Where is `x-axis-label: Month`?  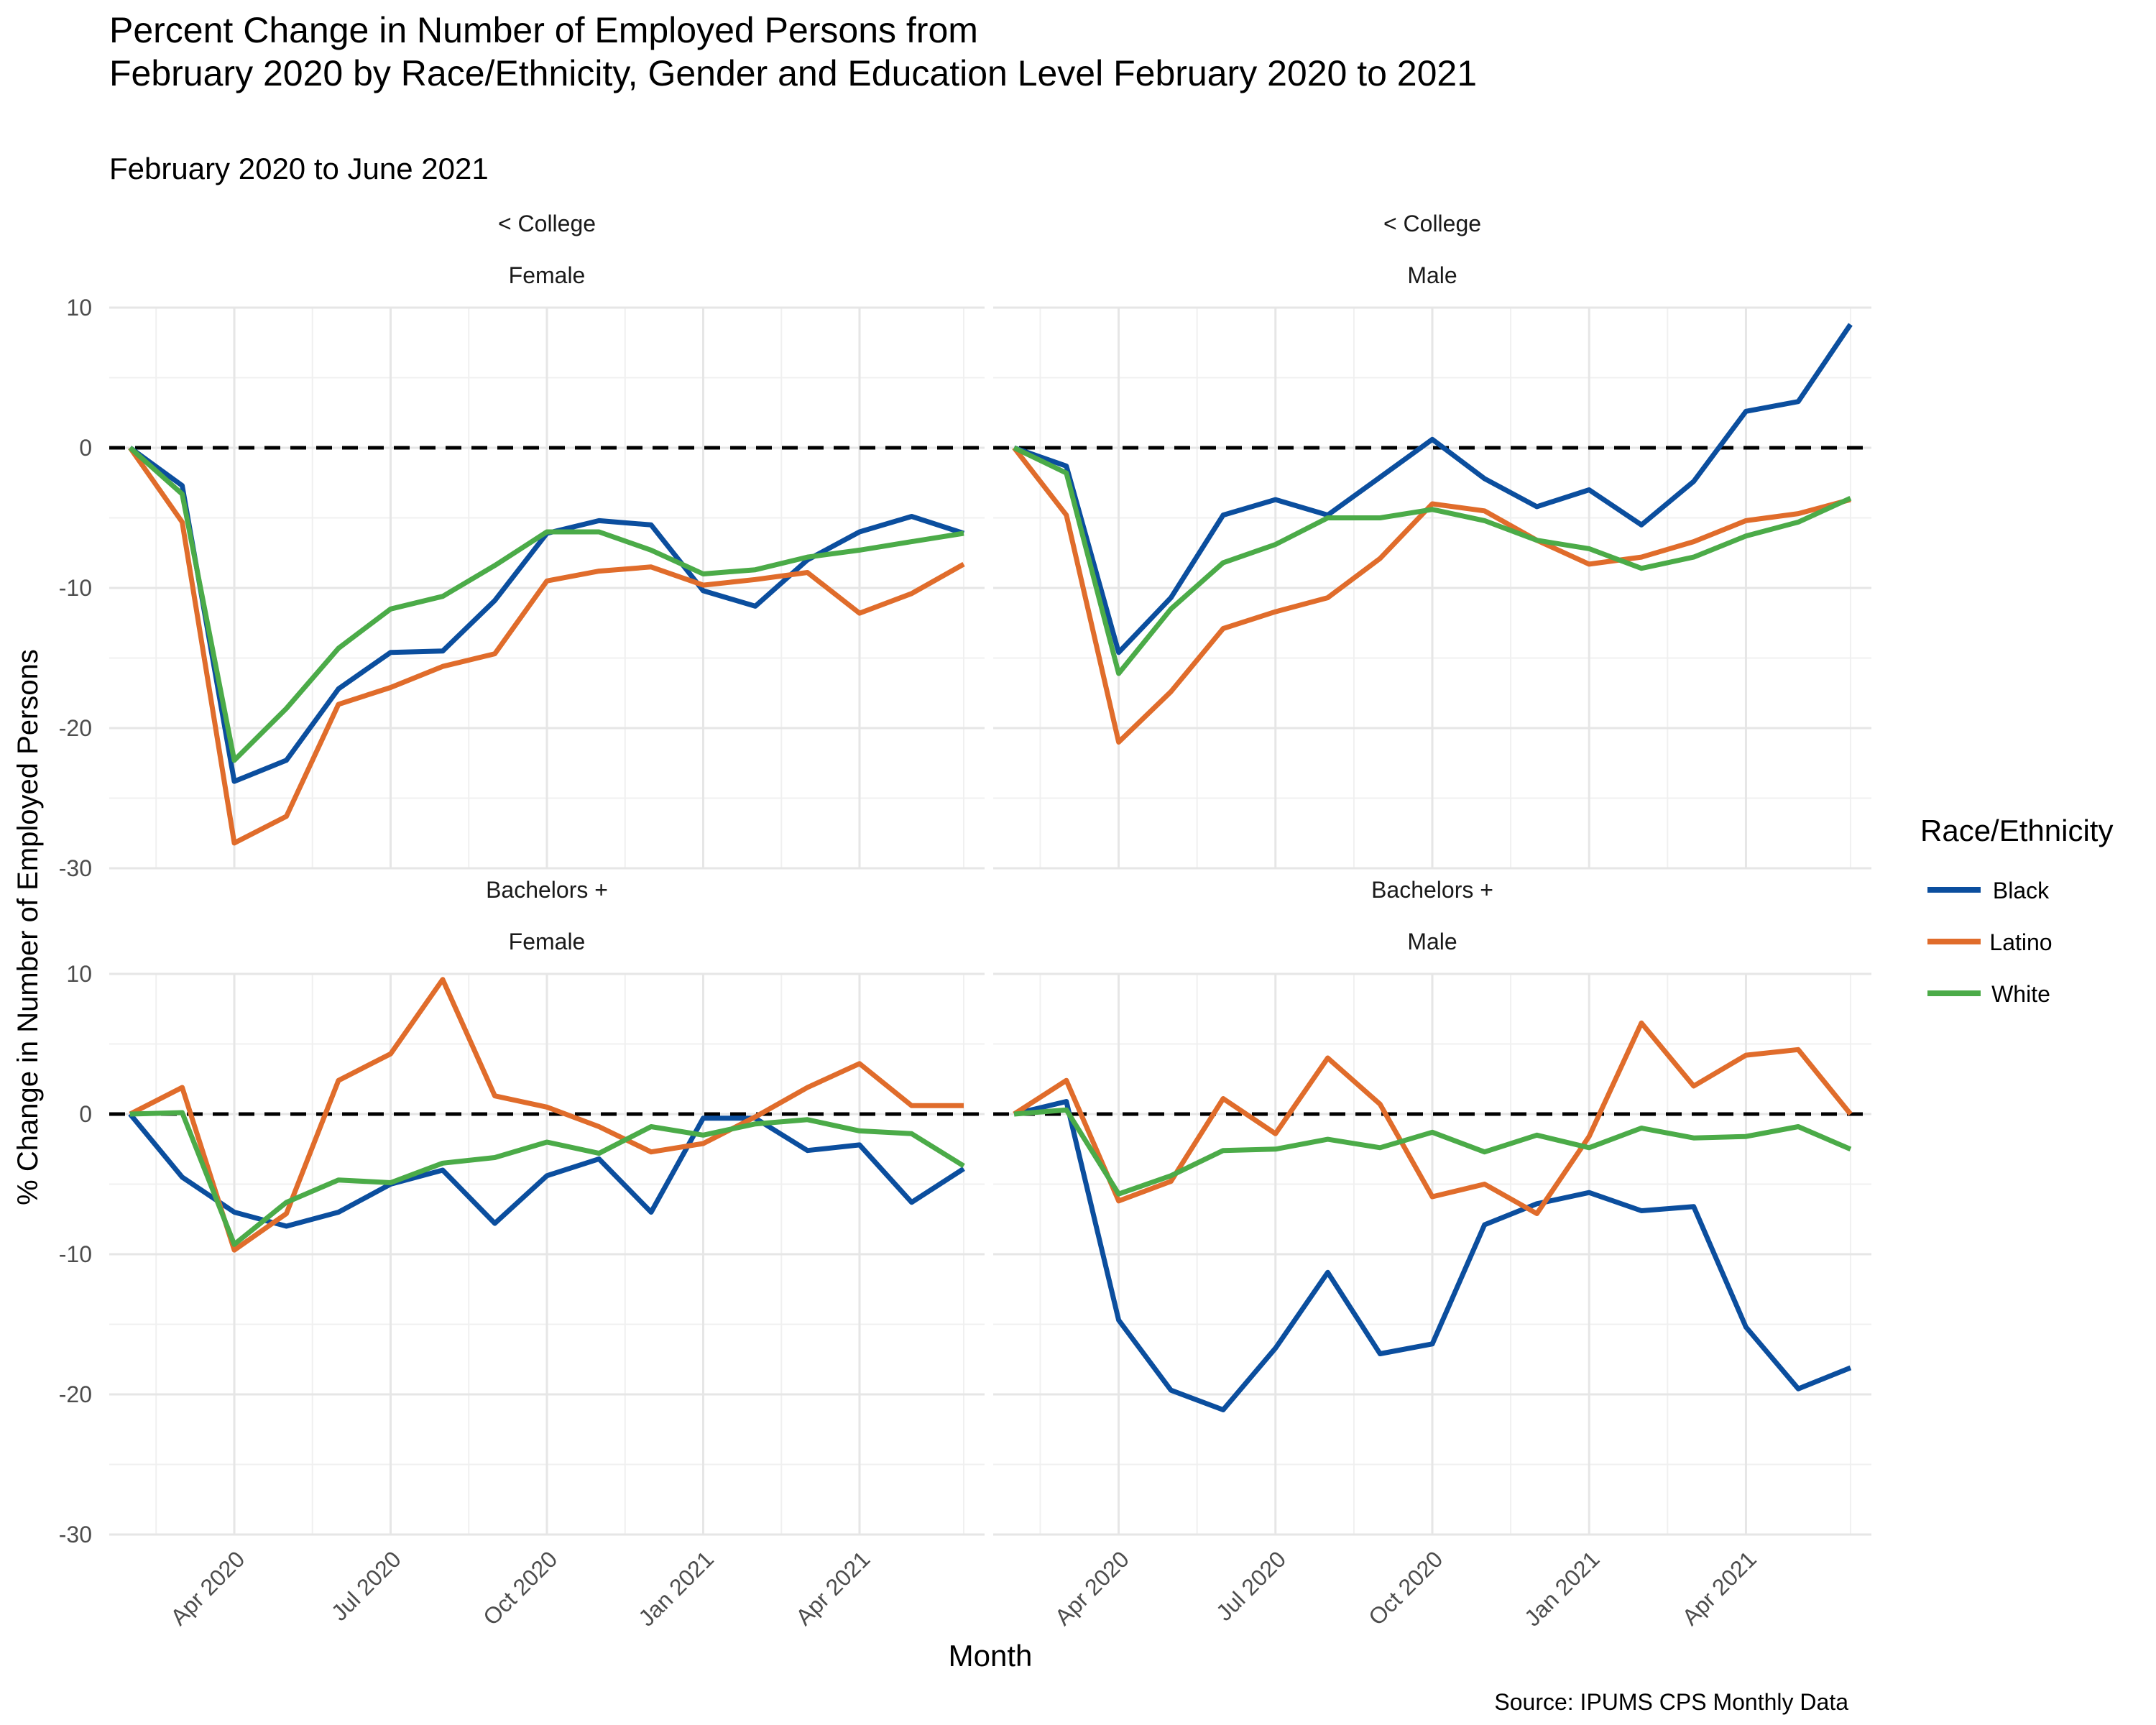
x-axis-label: Month is located at coordinates (991, 1656).